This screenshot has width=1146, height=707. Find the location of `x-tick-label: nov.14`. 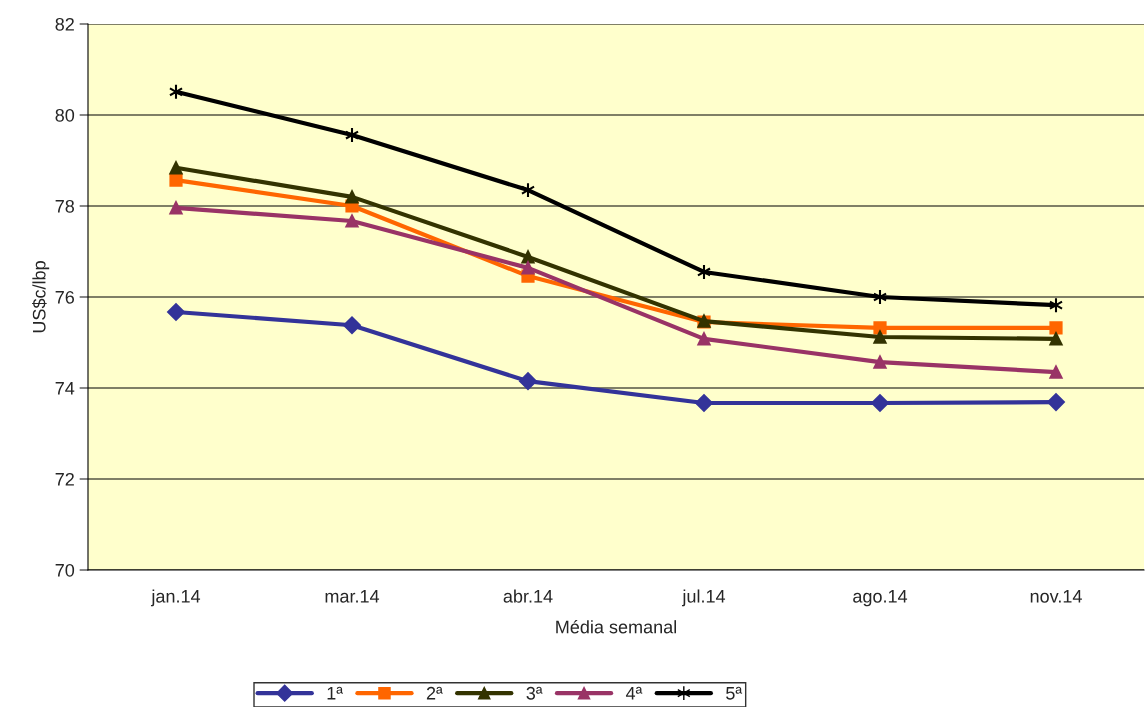

x-tick-label: nov.14 is located at coordinates (1056, 596).